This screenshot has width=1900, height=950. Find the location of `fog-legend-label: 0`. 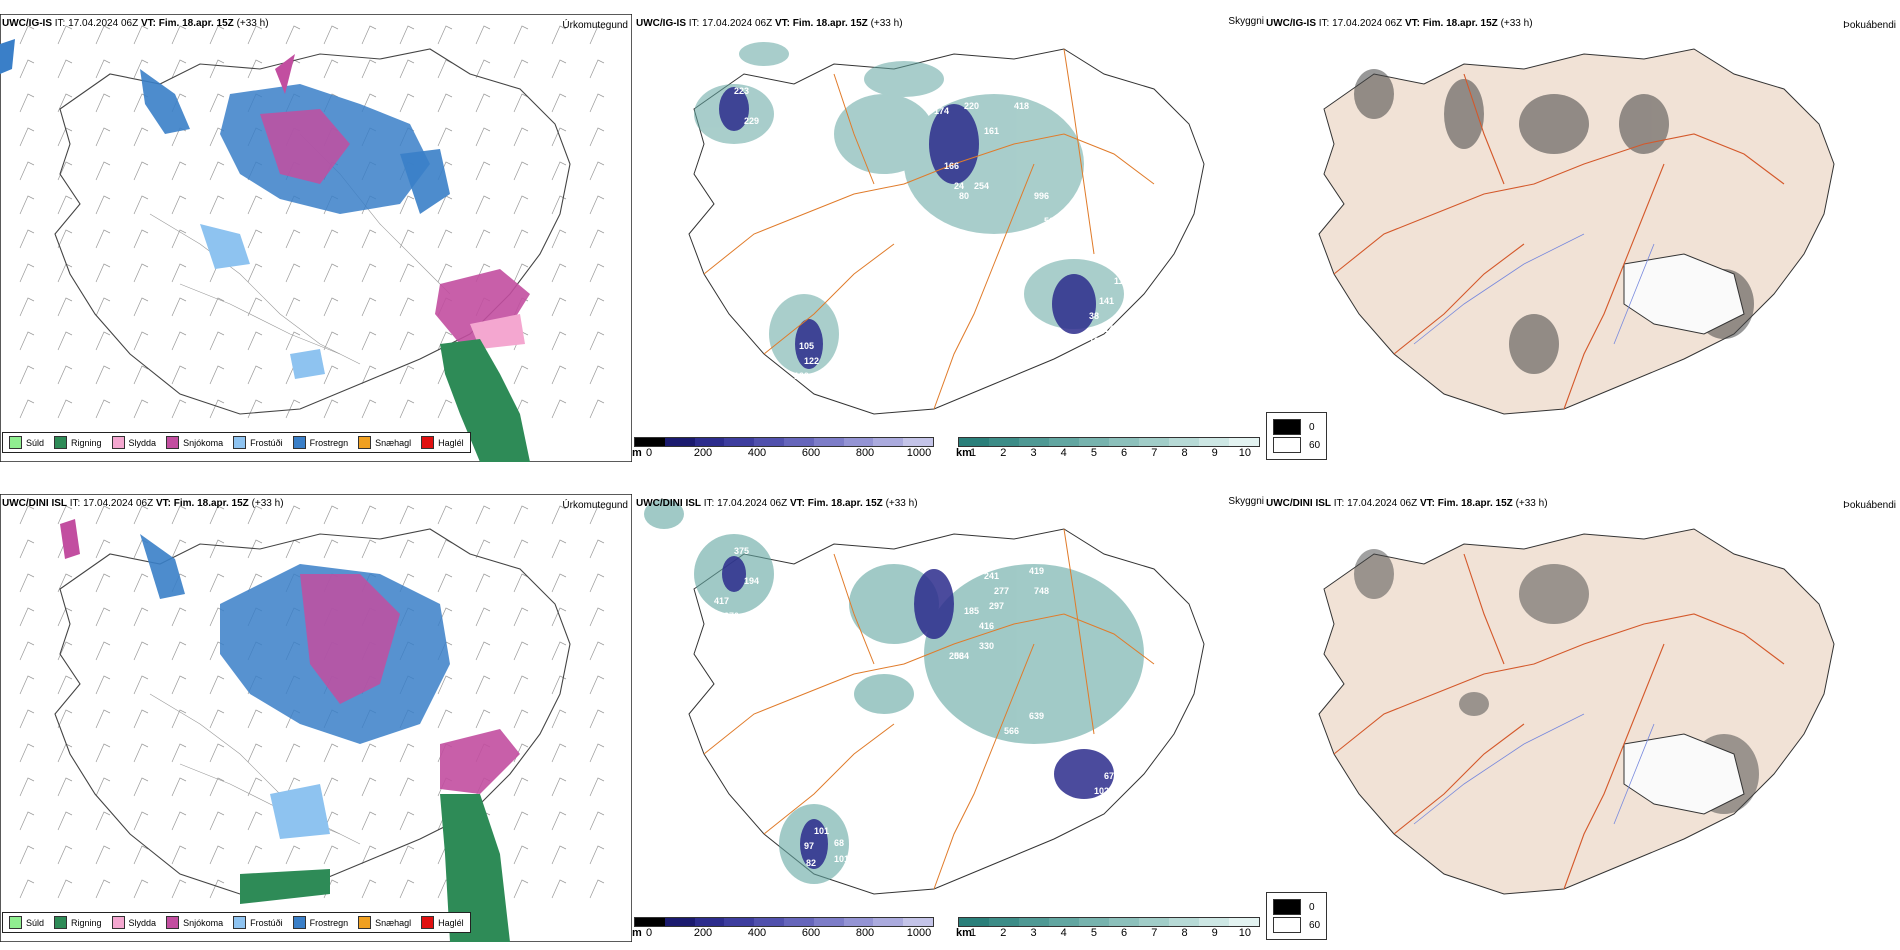

fog-legend-label: 0 is located at coordinates (1312, 907).